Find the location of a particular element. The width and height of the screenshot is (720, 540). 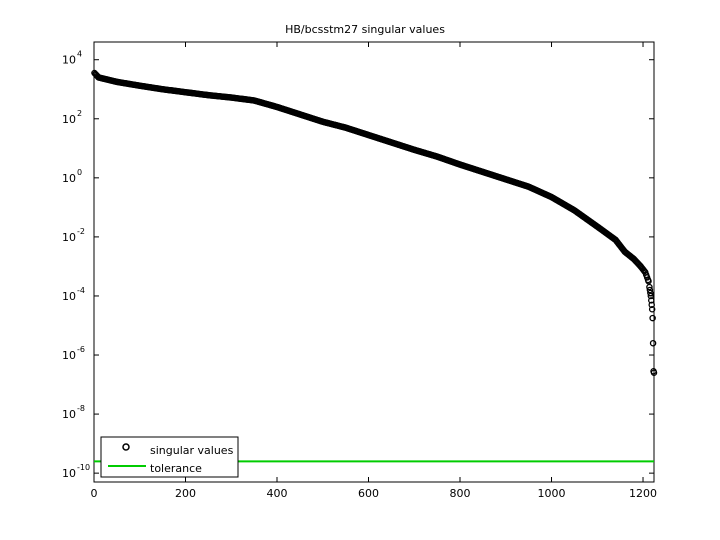

y-tick-exponent: 4 is located at coordinates (79, 54).